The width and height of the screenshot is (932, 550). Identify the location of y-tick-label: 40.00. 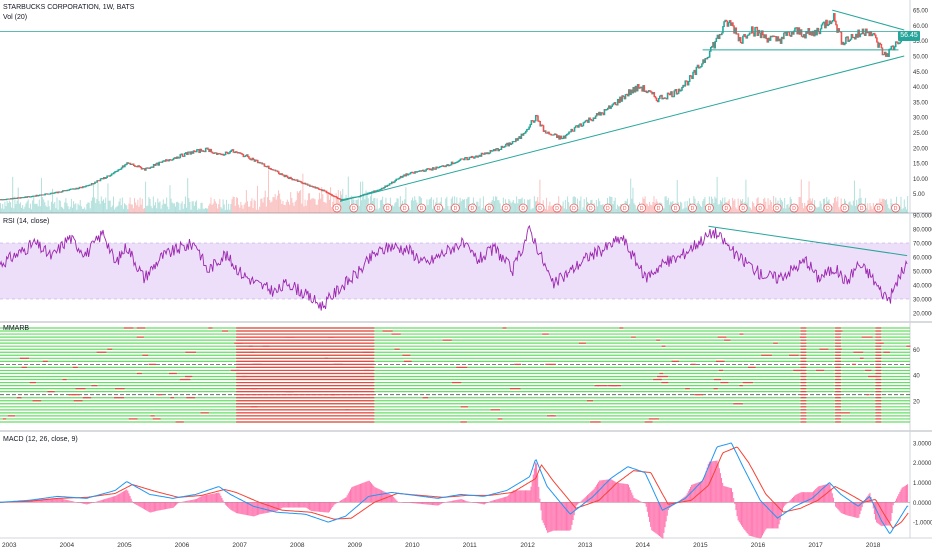
(921, 88).